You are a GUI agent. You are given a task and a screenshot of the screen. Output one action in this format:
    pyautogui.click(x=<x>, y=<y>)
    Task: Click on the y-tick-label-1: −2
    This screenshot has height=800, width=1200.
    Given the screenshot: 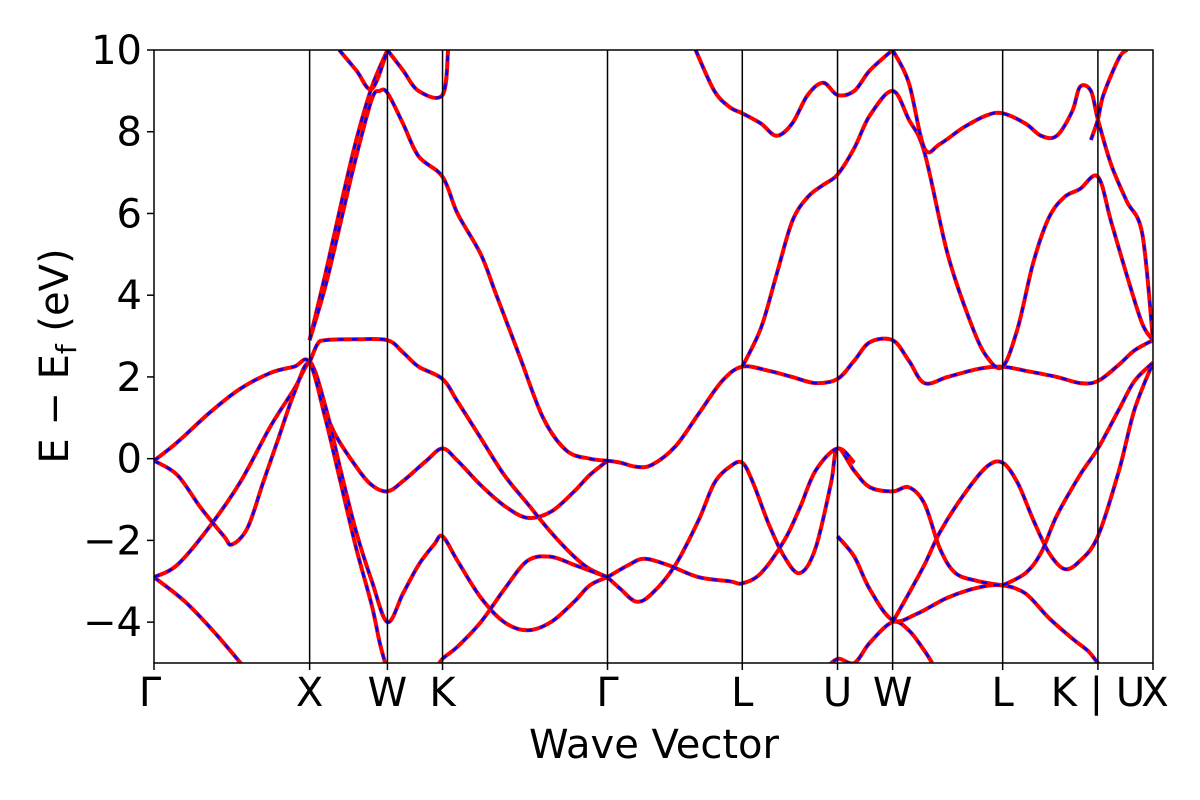 What is the action you would take?
    pyautogui.click(x=112, y=541)
    